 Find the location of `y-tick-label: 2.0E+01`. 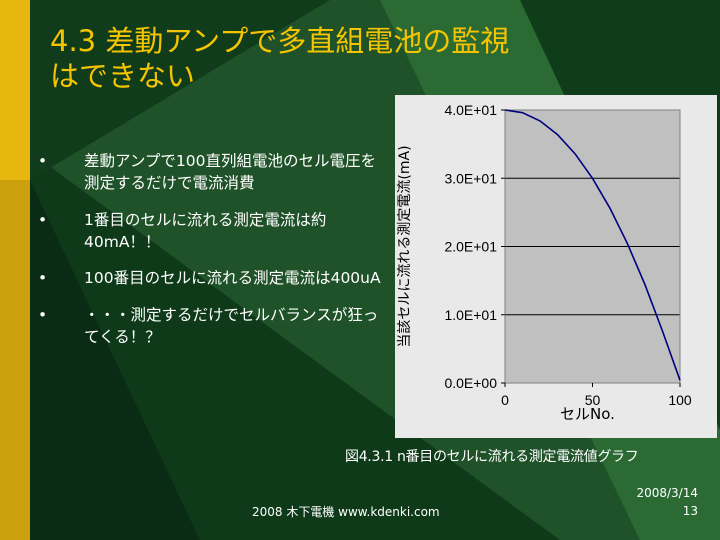

y-tick-label: 2.0E+01 is located at coordinates (470, 247).